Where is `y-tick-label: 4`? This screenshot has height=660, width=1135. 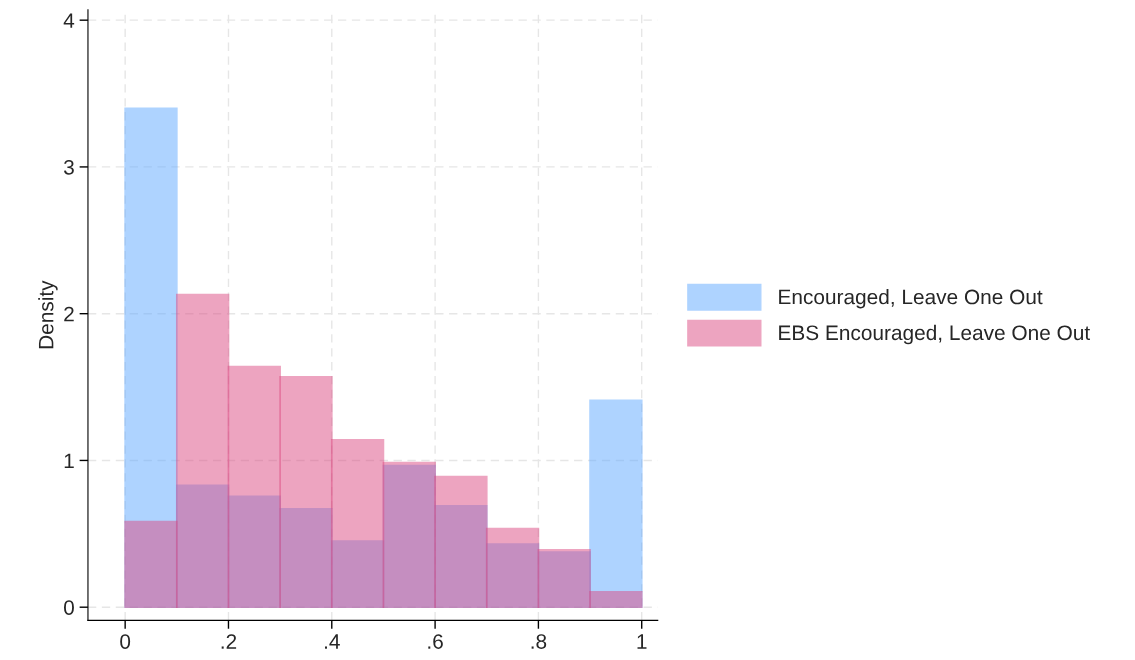
y-tick-label: 4 is located at coordinates (69, 20).